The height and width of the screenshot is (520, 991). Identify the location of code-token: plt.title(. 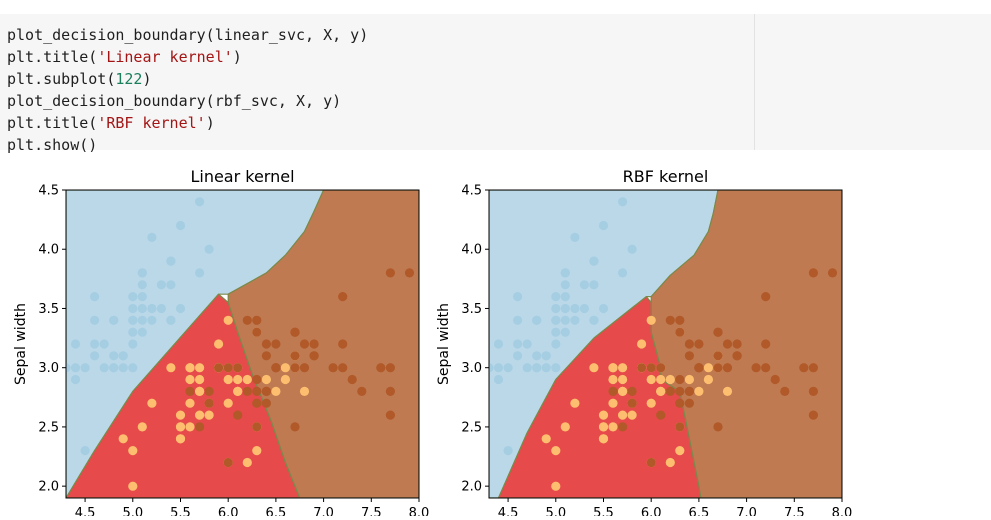
(52, 123).